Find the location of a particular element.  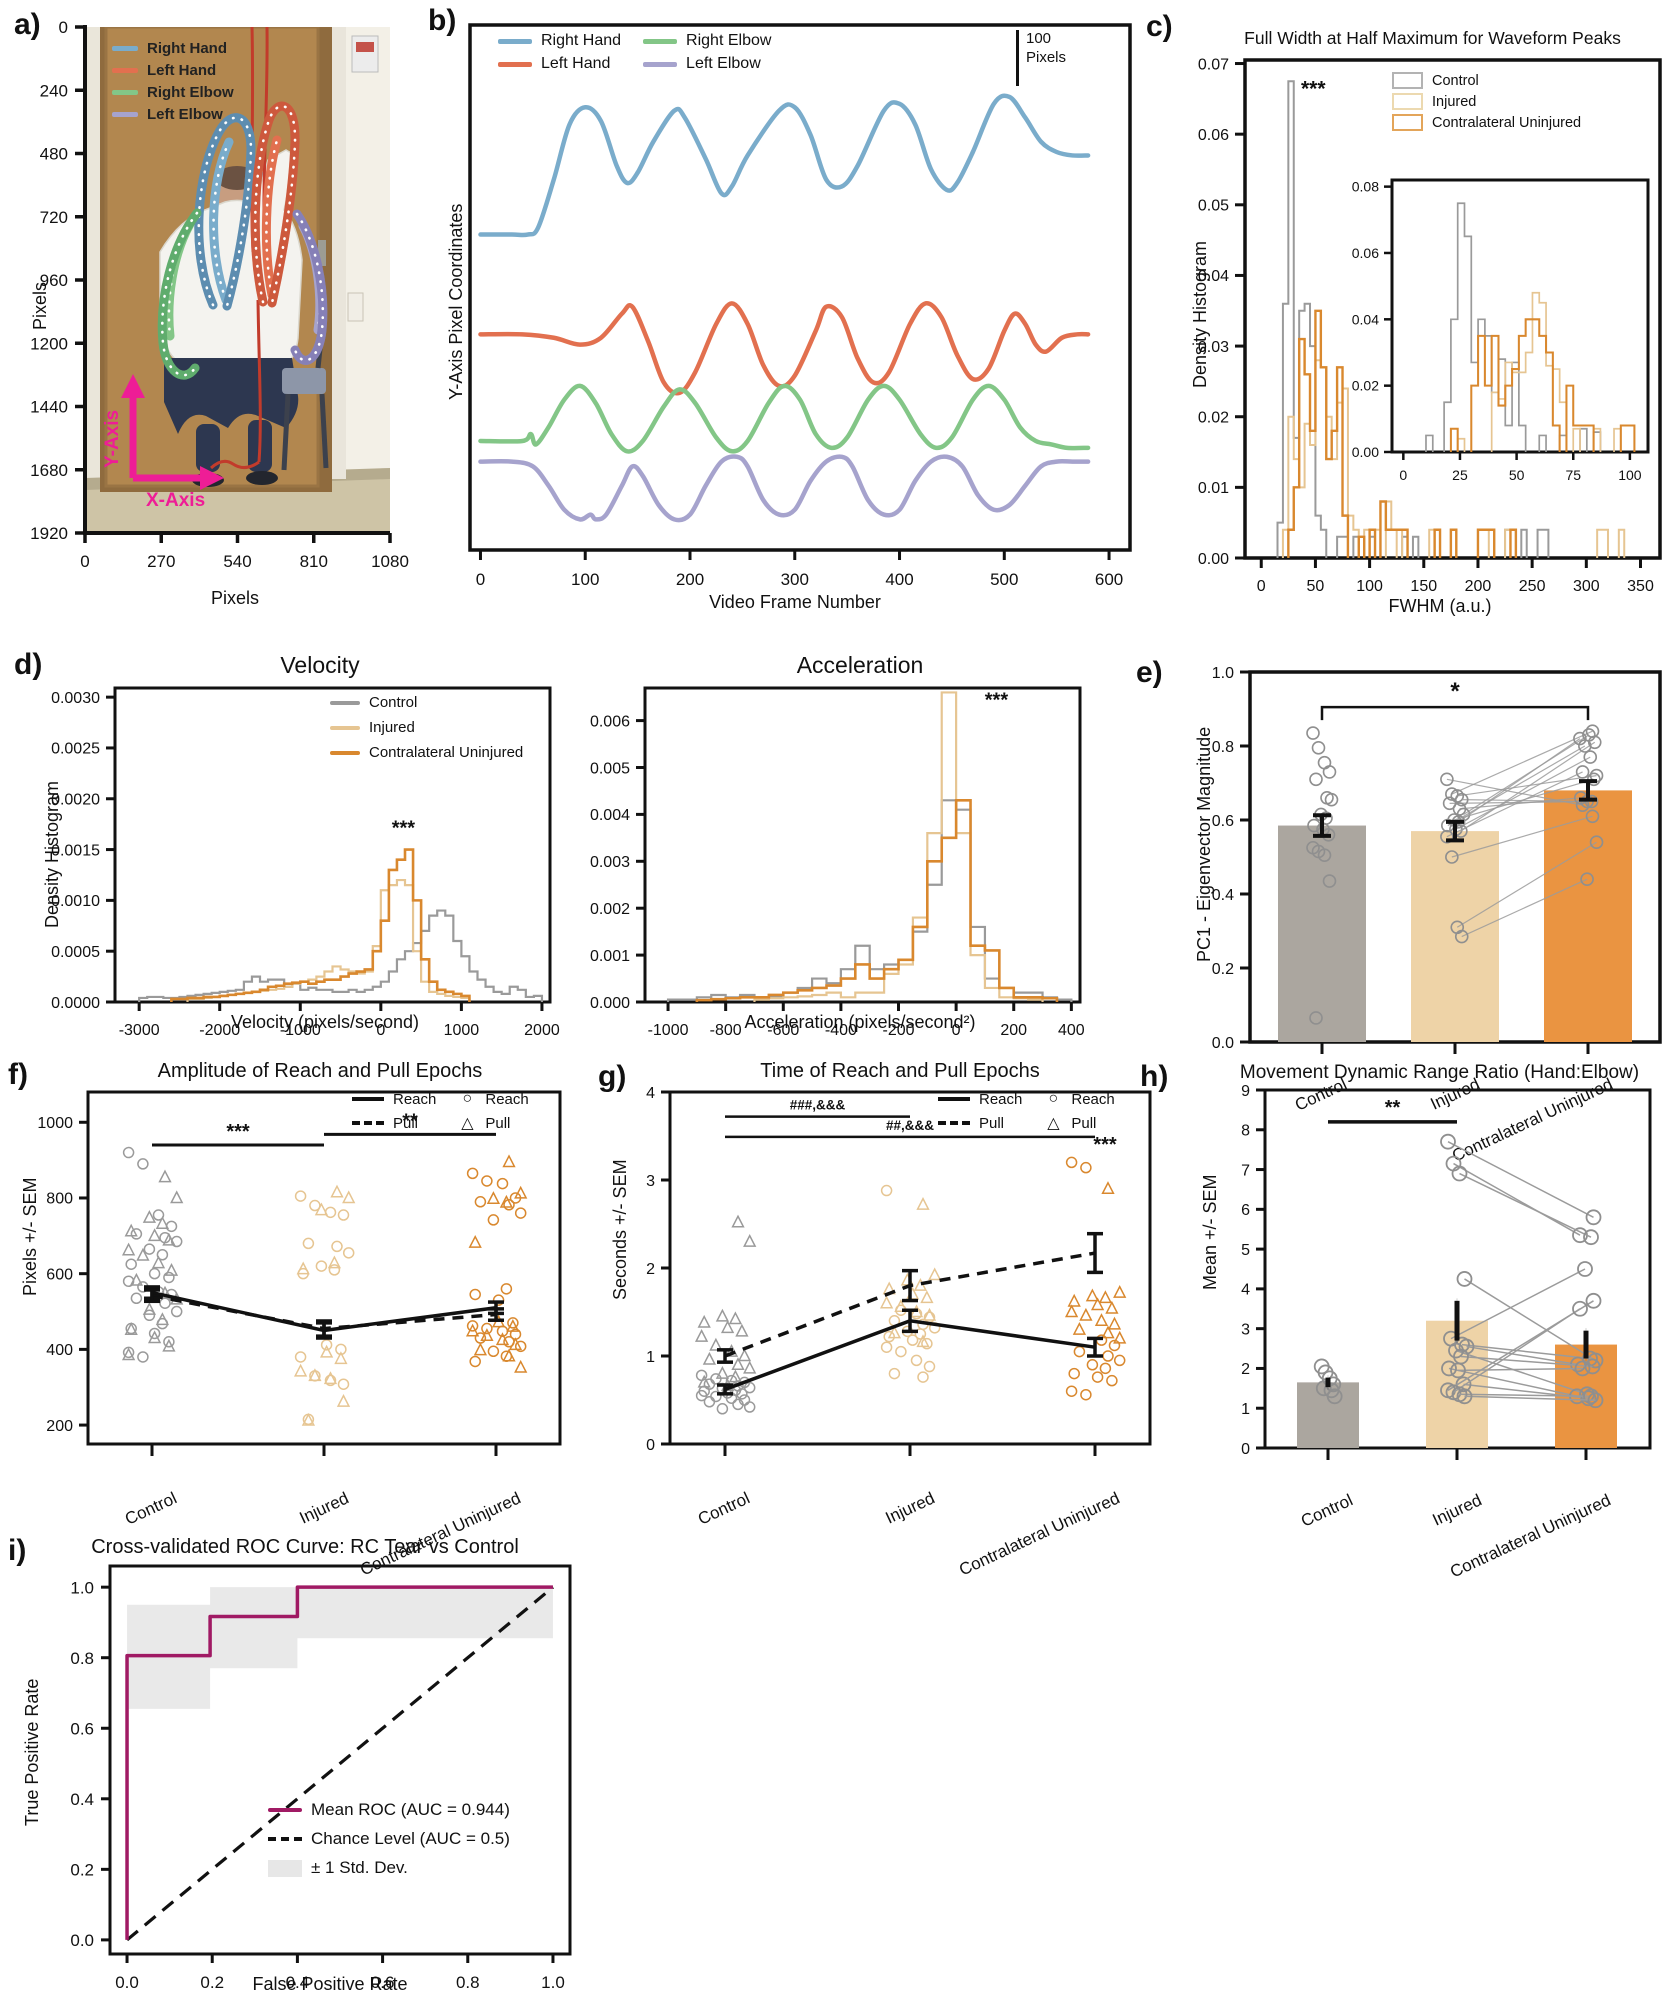

panel-d-legend: Control Injured Contralateral Uninjured is located at coordinates (426, 727).